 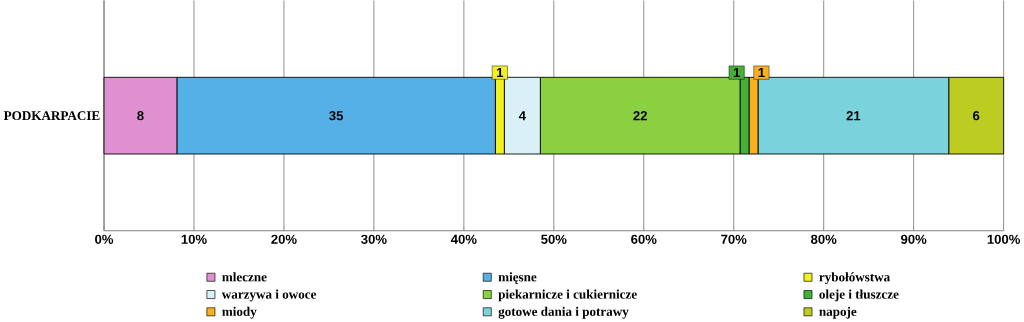 What do you see at coordinates (239, 312) in the screenshot?
I see `legend-label: miody` at bounding box center [239, 312].